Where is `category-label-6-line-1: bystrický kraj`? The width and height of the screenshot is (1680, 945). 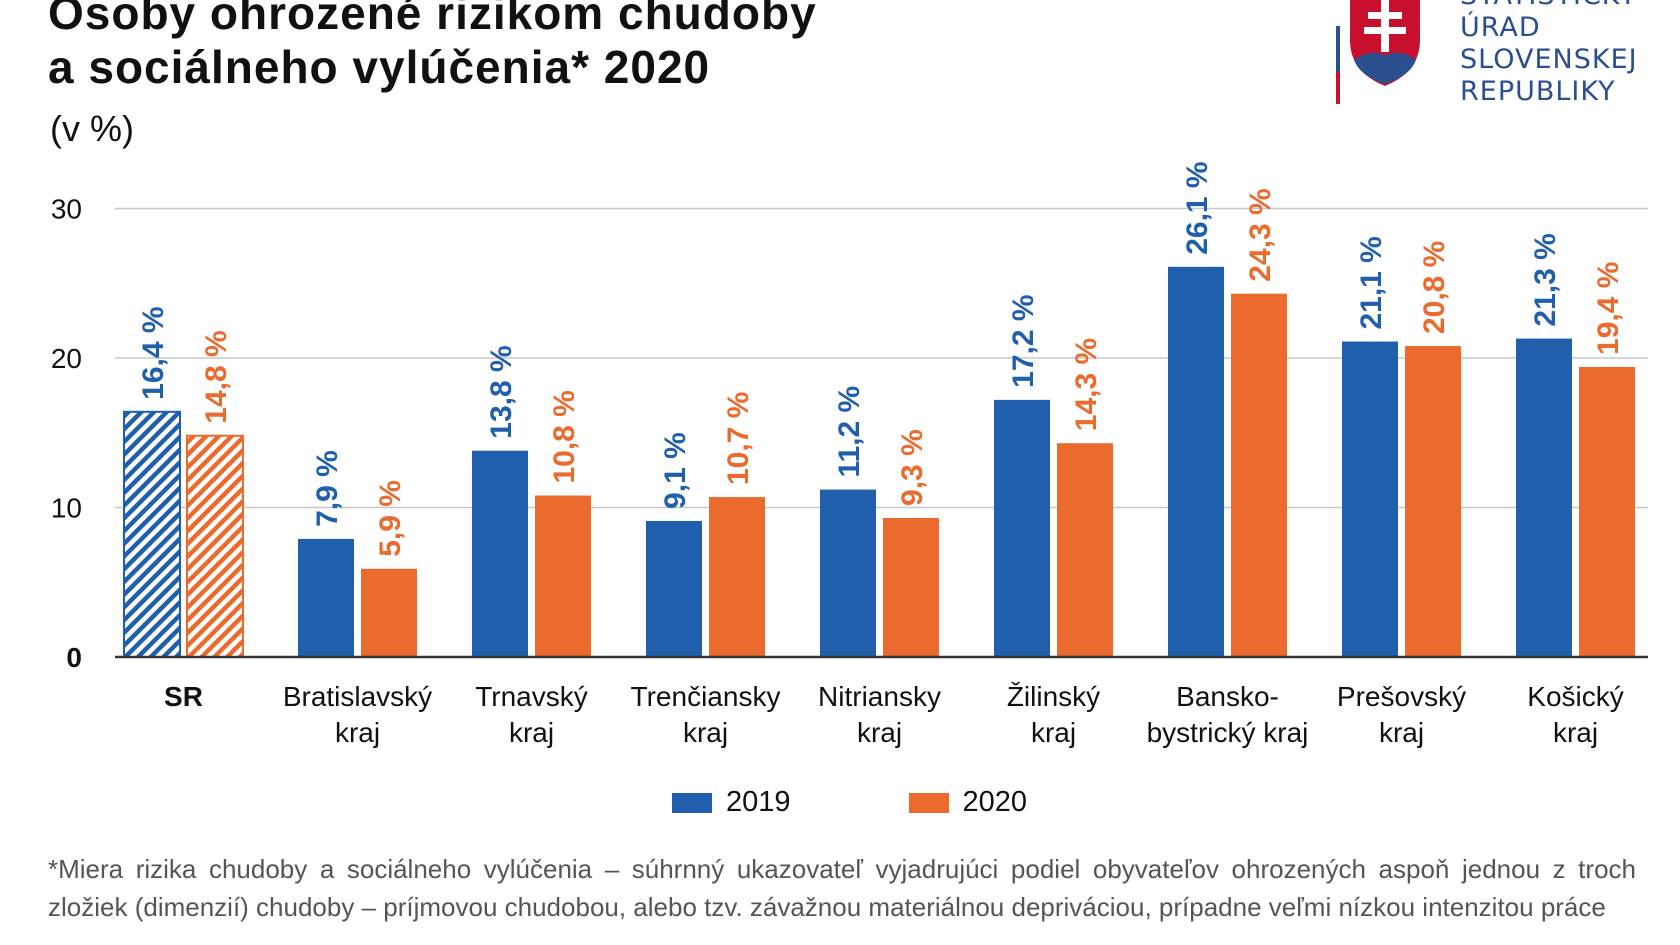
category-label-6-line-1: bystrický kraj is located at coordinates (1228, 732).